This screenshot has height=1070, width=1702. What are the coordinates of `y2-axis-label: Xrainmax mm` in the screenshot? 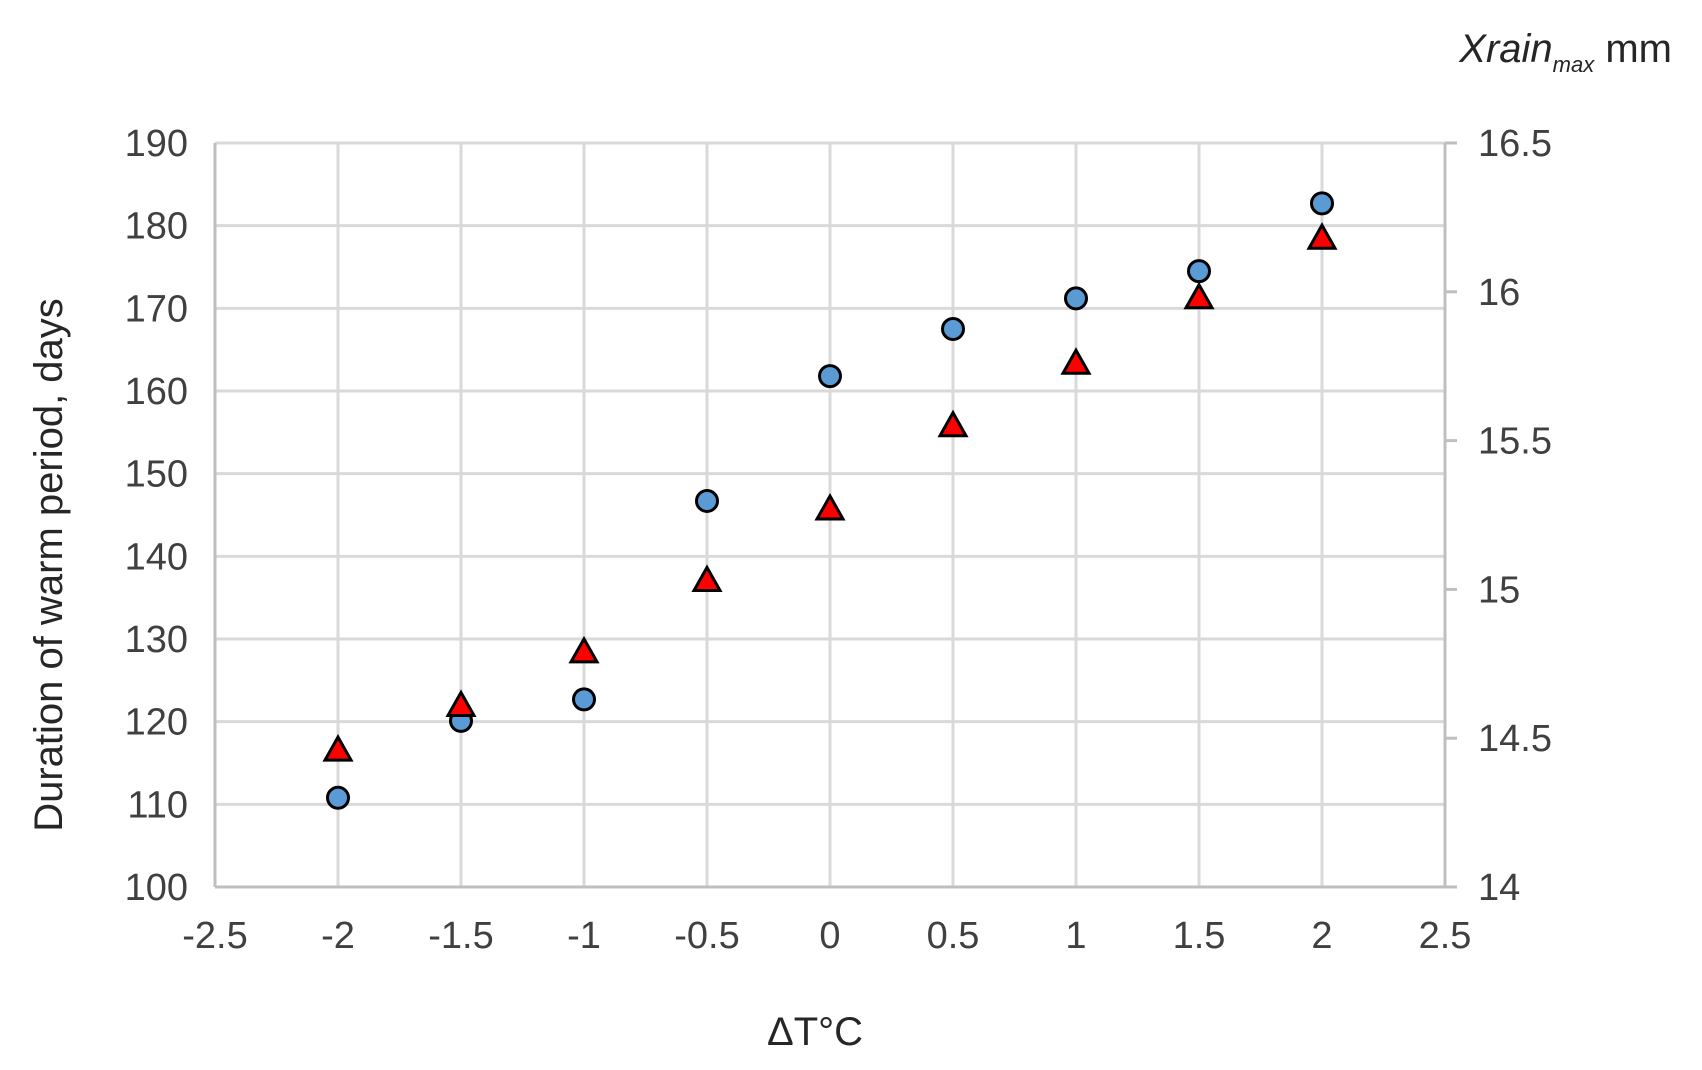 It's located at (1565, 52).